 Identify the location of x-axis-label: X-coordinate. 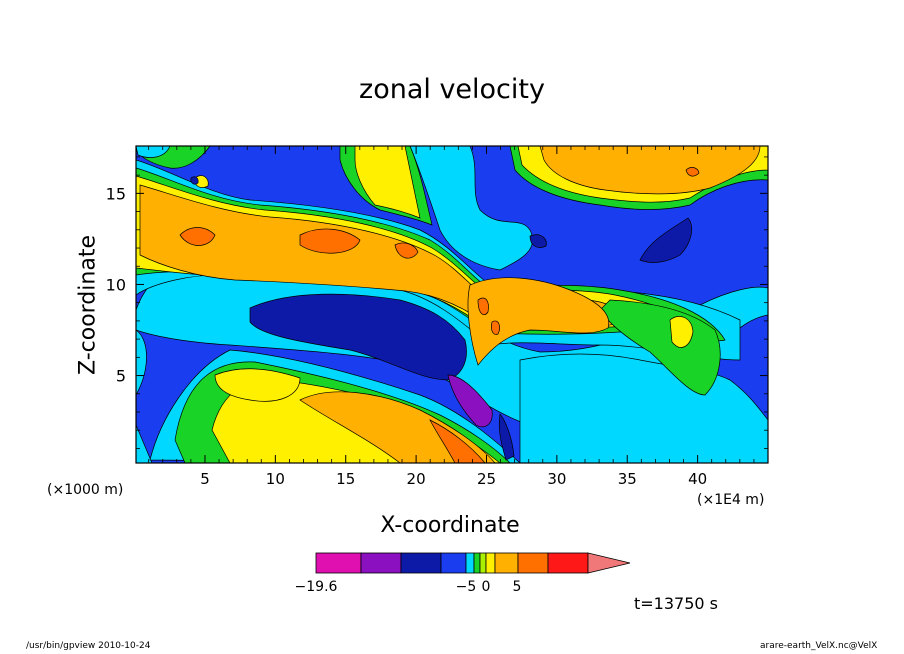
(450, 525).